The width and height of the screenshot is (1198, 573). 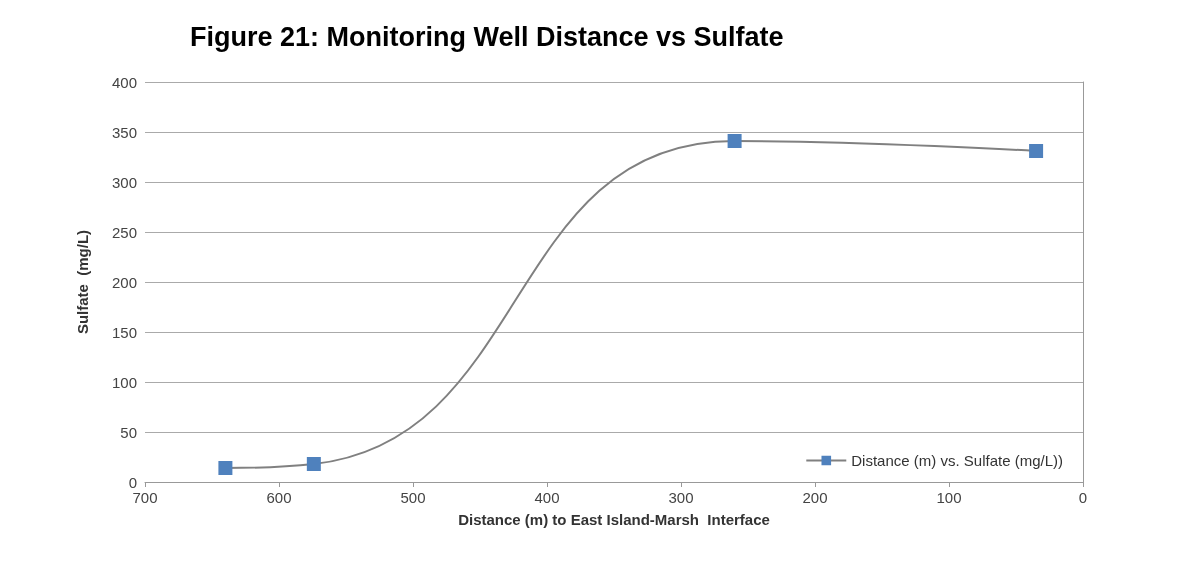 What do you see at coordinates (413, 497) in the screenshot?
I see `x-tick-label: 500` at bounding box center [413, 497].